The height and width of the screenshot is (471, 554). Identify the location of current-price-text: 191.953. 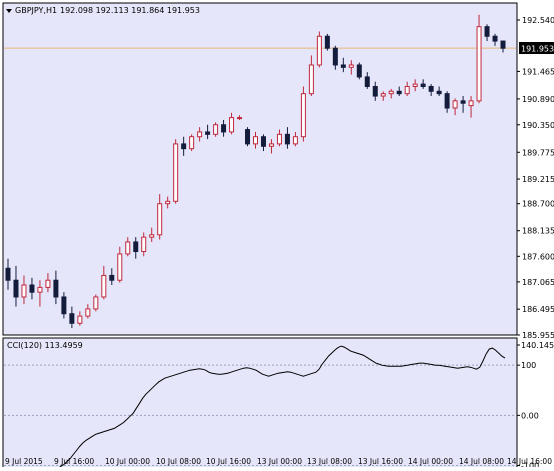
(537, 49).